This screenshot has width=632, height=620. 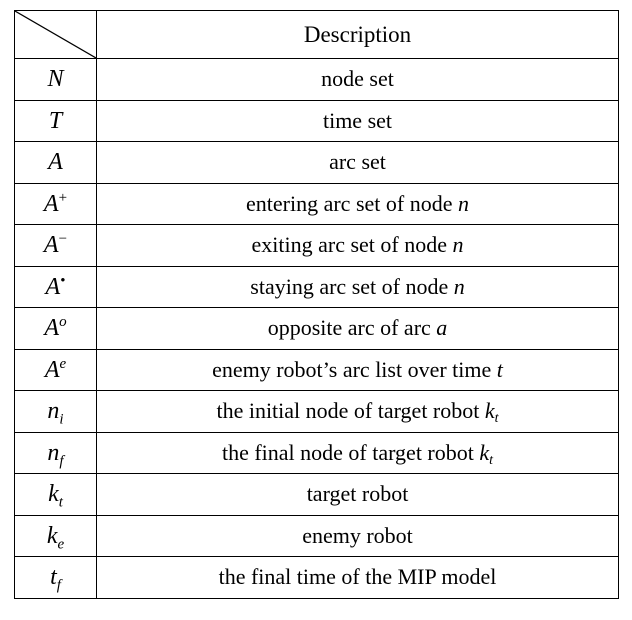 I want to click on table-row: ke enemy robot, so click(x=316, y=535).